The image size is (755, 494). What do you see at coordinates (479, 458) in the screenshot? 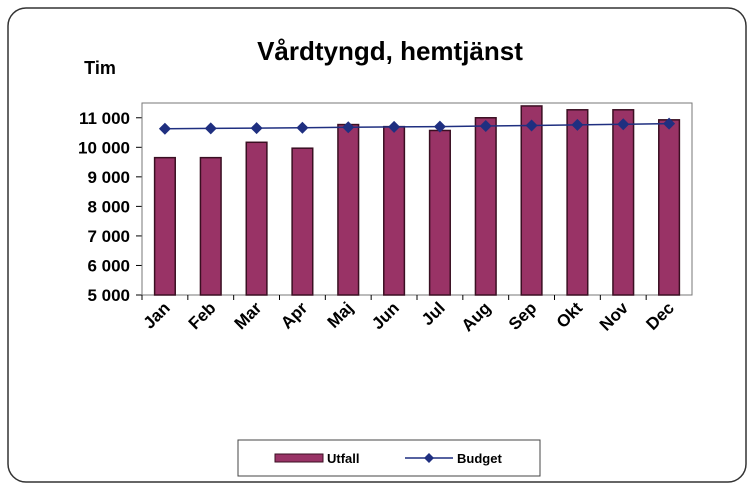
I see `legend-label: Budget` at bounding box center [479, 458].